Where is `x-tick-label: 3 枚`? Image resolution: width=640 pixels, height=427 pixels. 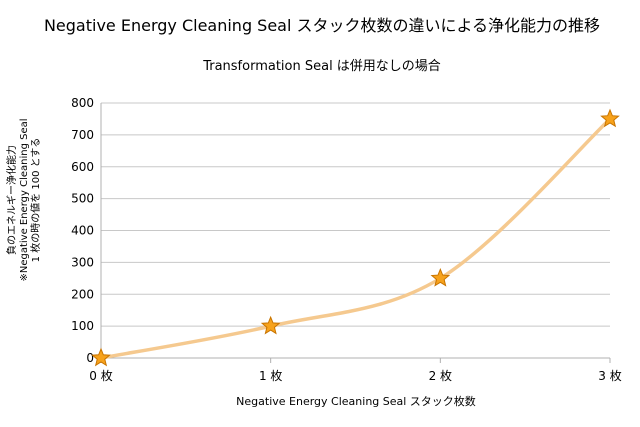 x-tick-label: 3 枚 is located at coordinates (609, 375).